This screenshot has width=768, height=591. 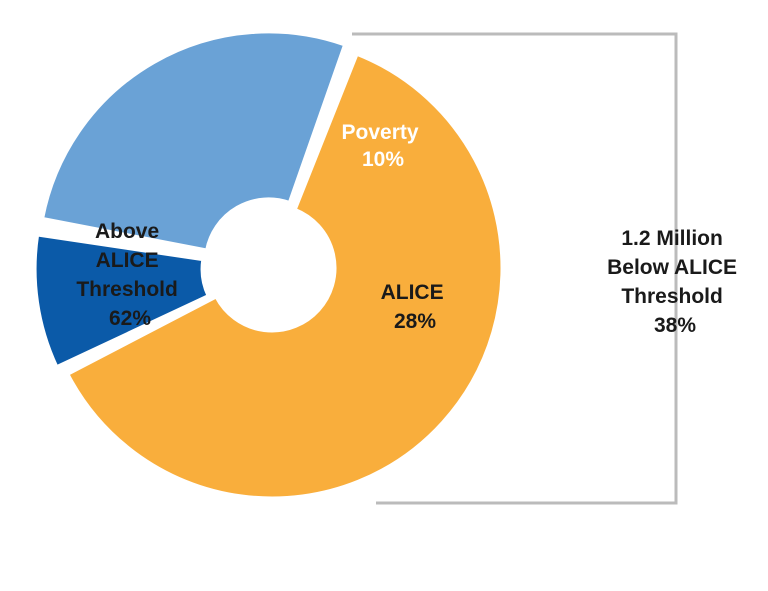 What do you see at coordinates (675, 282) in the screenshot?
I see `below-alice-callout: 1.2 Million Below ALICE Threshold 38%` at bounding box center [675, 282].